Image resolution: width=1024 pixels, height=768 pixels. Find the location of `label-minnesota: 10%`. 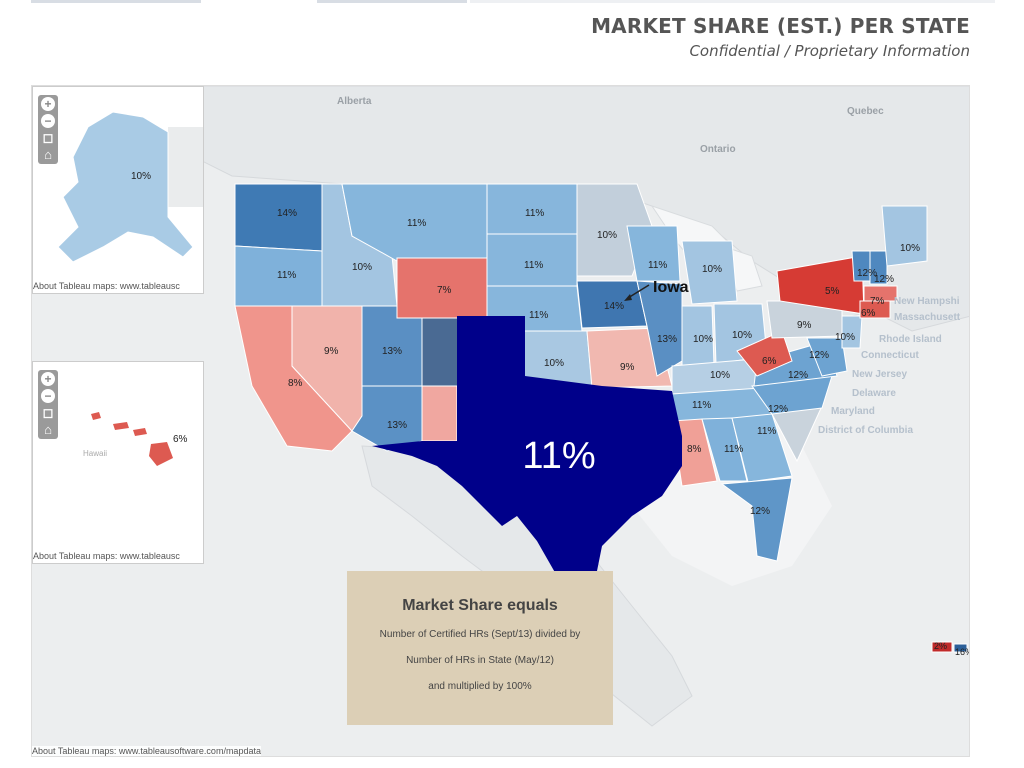

label-minnesota: 10% is located at coordinates (607, 235).